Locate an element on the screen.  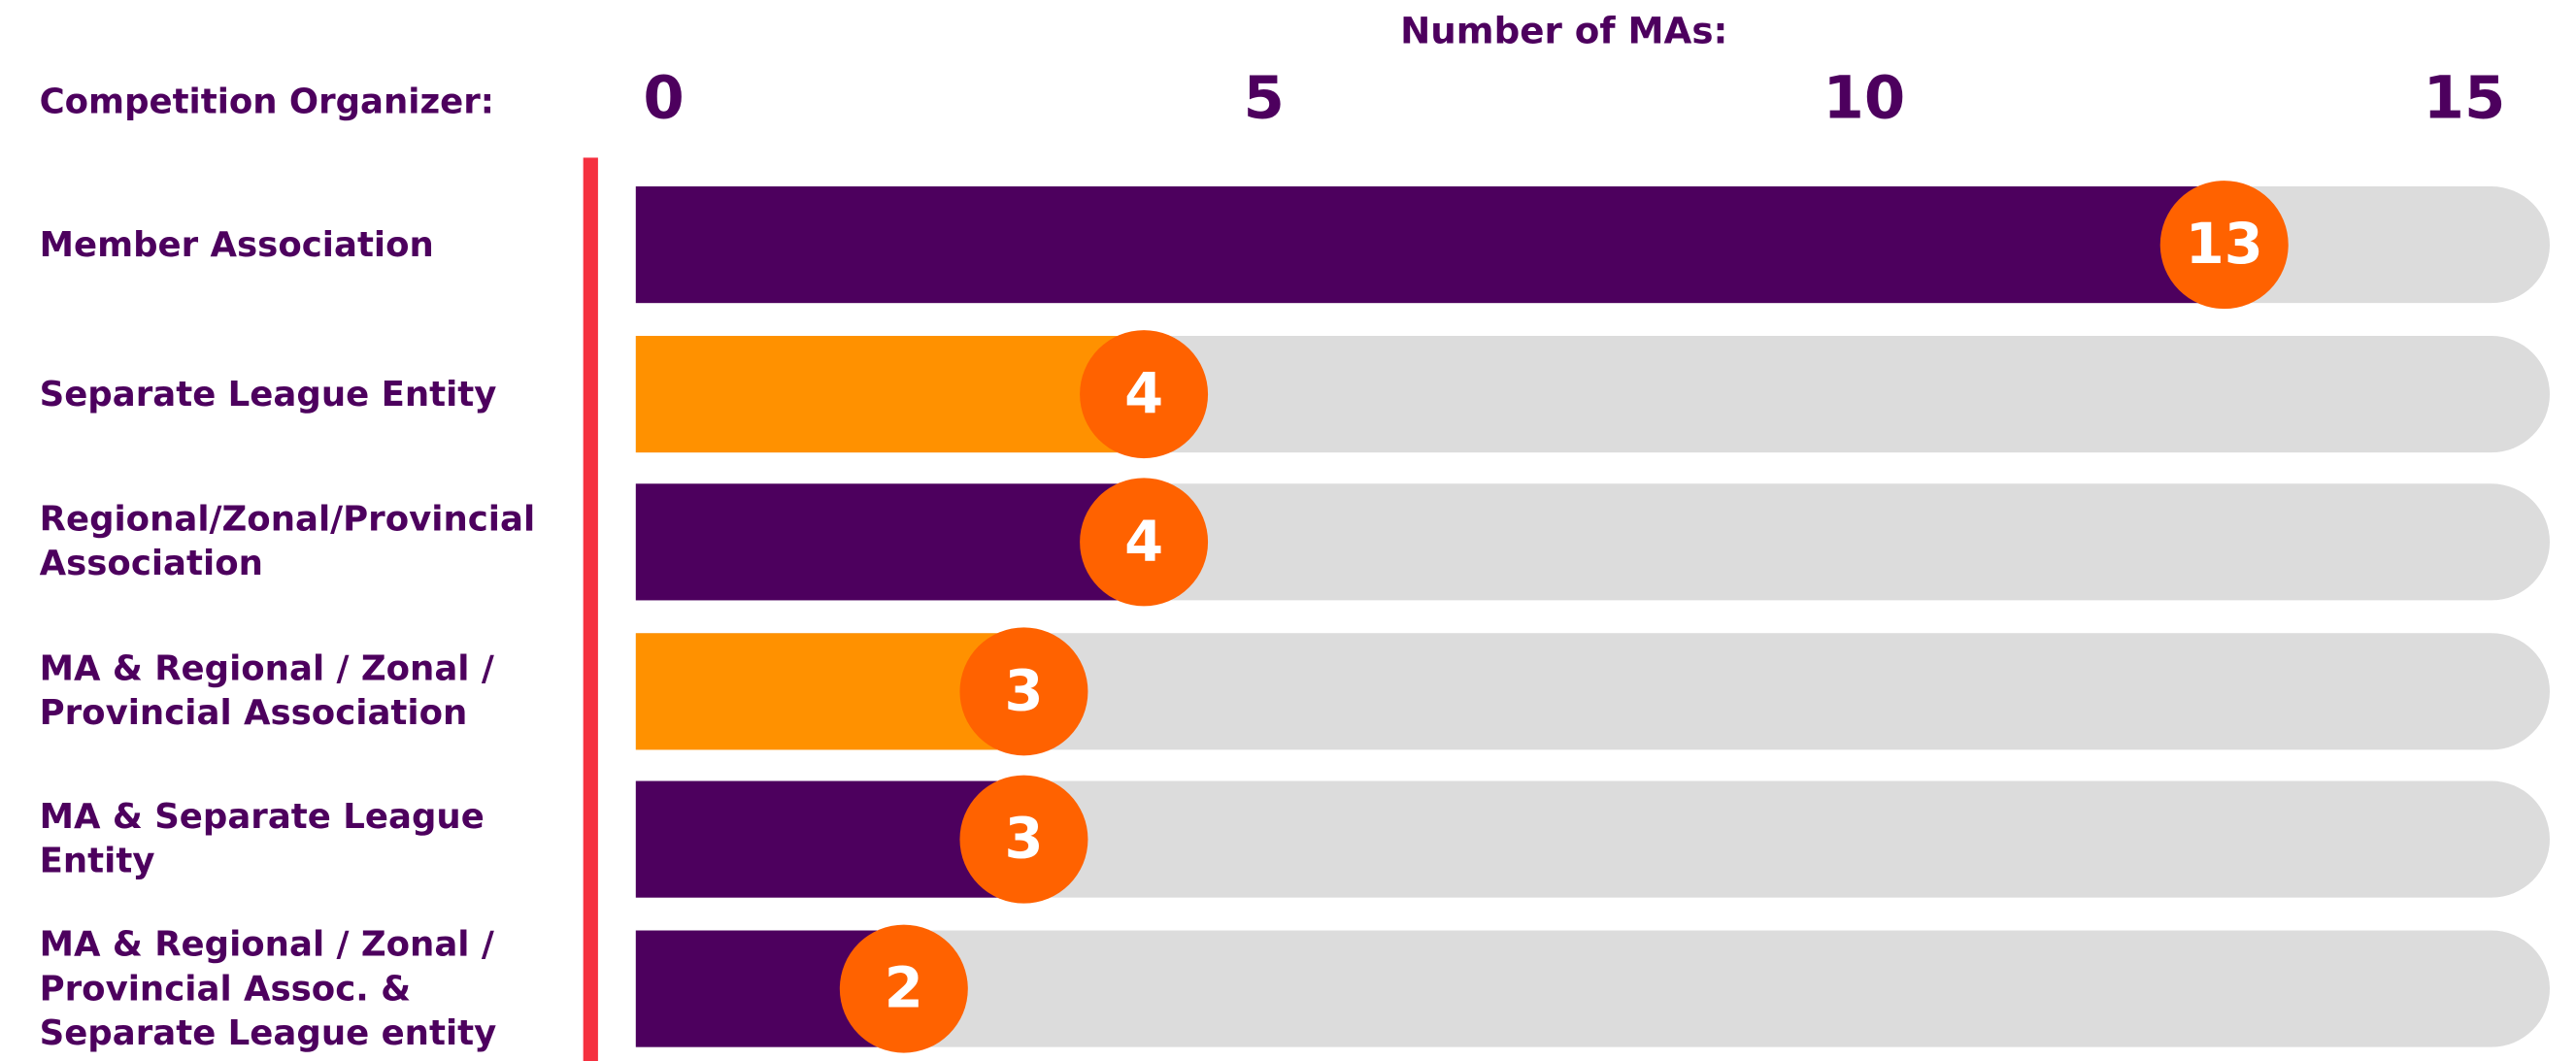
x-tick-label: 10 is located at coordinates (1864, 97).